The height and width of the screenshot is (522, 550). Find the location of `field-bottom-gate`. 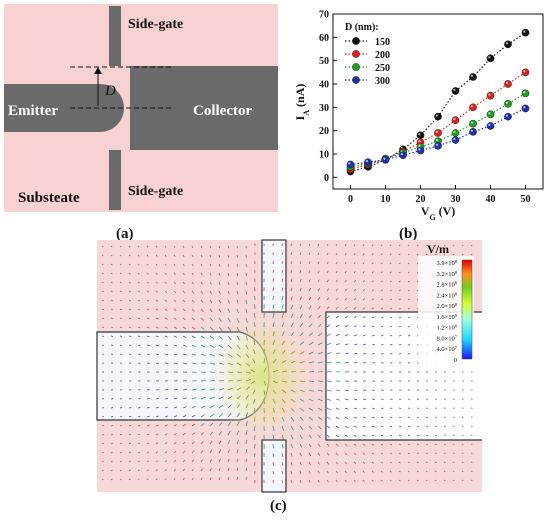

field-bottom-gate is located at coordinates (274, 466).